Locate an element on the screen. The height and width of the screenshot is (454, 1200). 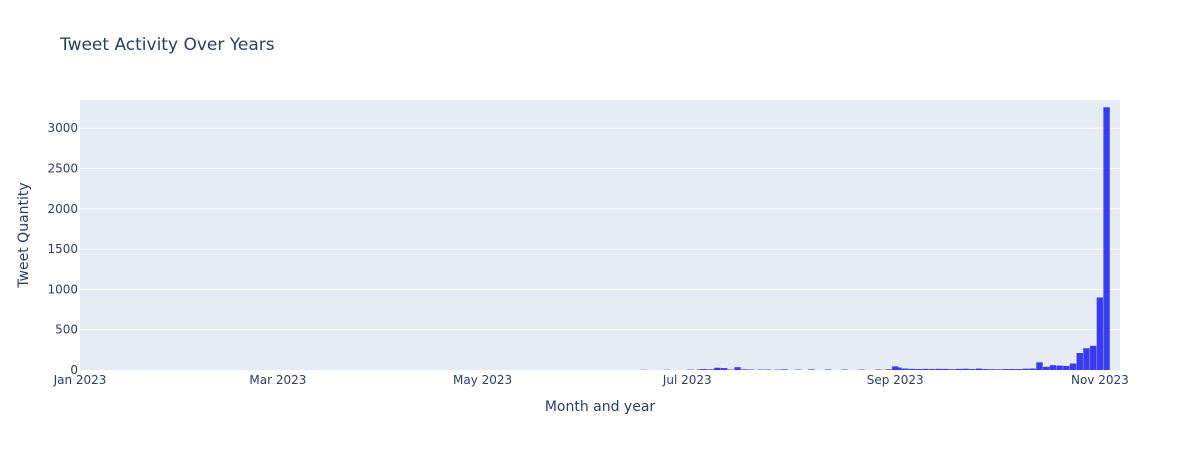
y-axis-title: Tweet Quantity is located at coordinates (24, 235).